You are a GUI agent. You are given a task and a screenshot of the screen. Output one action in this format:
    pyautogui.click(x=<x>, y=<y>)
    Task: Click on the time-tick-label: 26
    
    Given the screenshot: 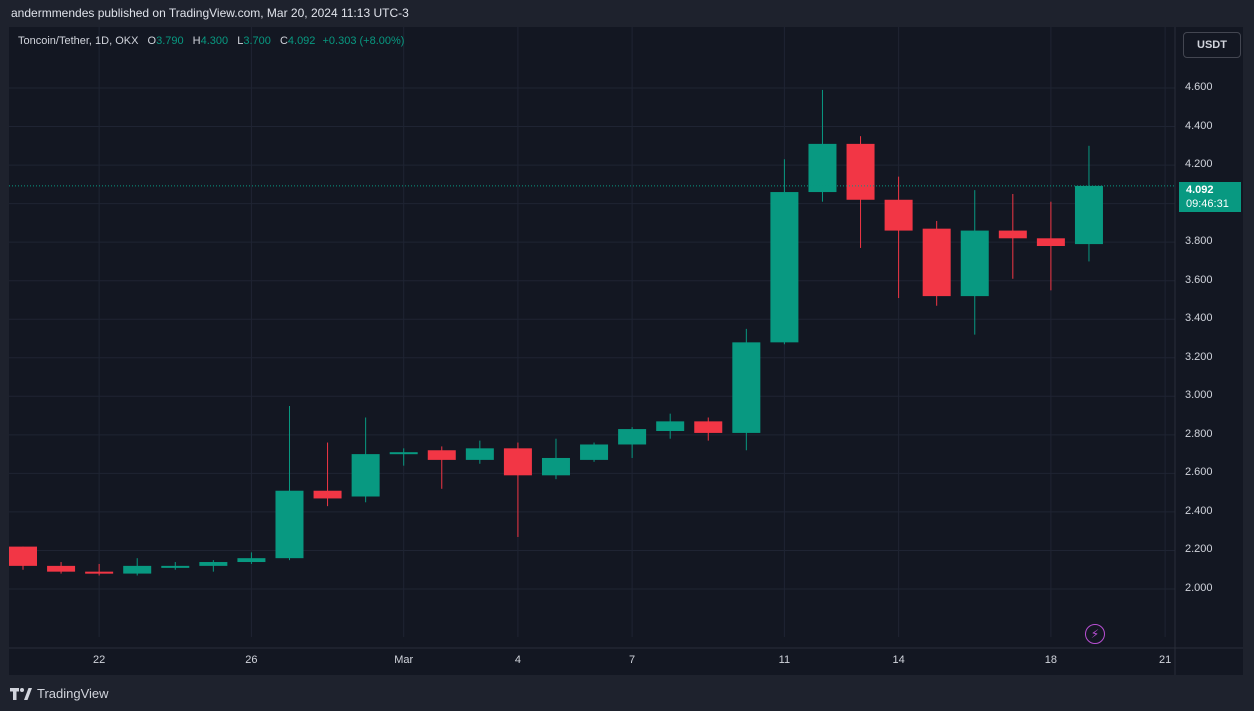 What is the action you would take?
    pyautogui.click(x=251, y=660)
    